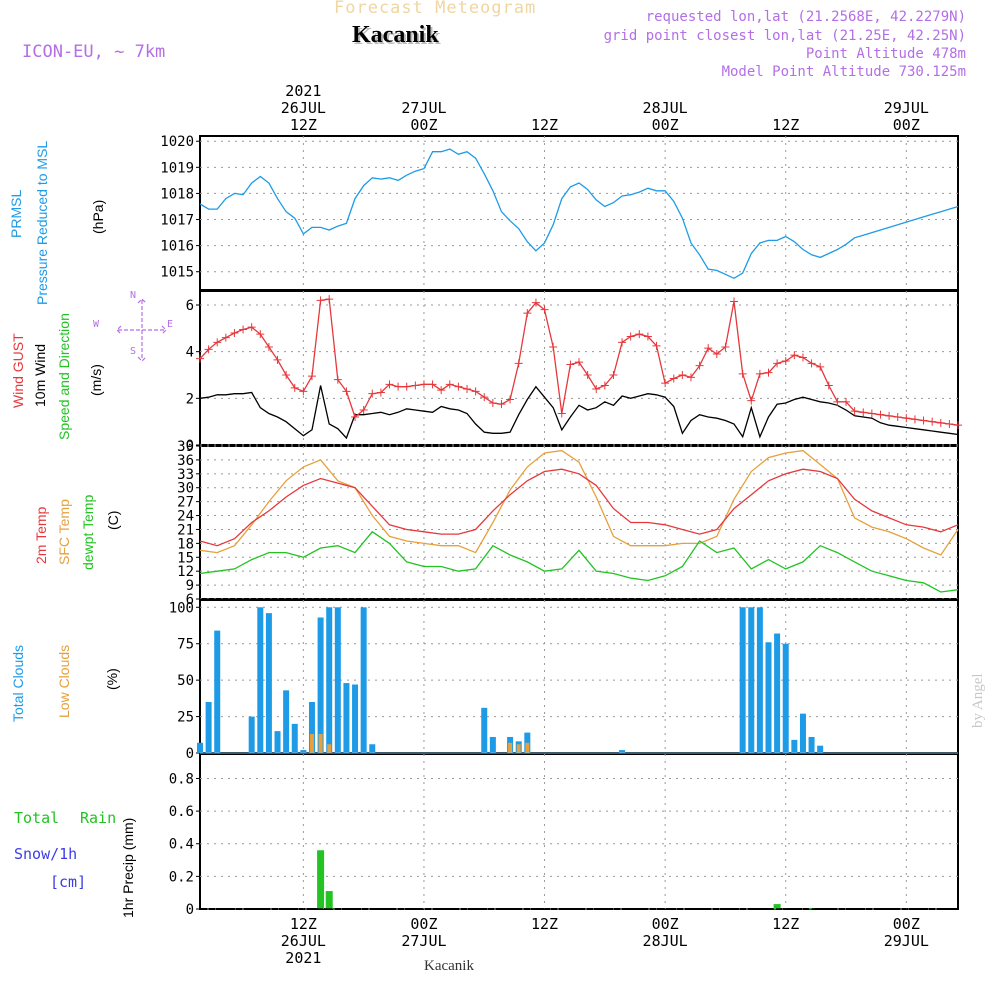 The width and height of the screenshot is (1000, 1000). I want to click on top-time-label: 26JUL, so click(303, 108).